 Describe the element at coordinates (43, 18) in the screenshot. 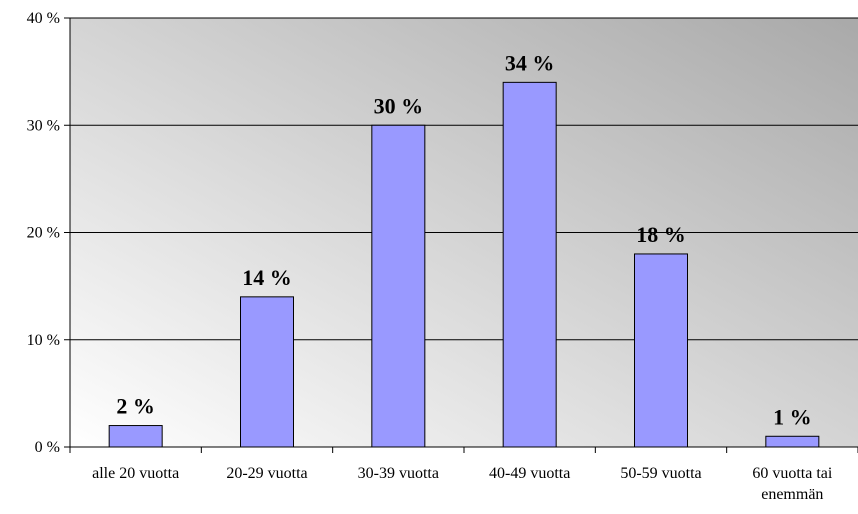

I see `y-tick-label: 40 %` at that location.